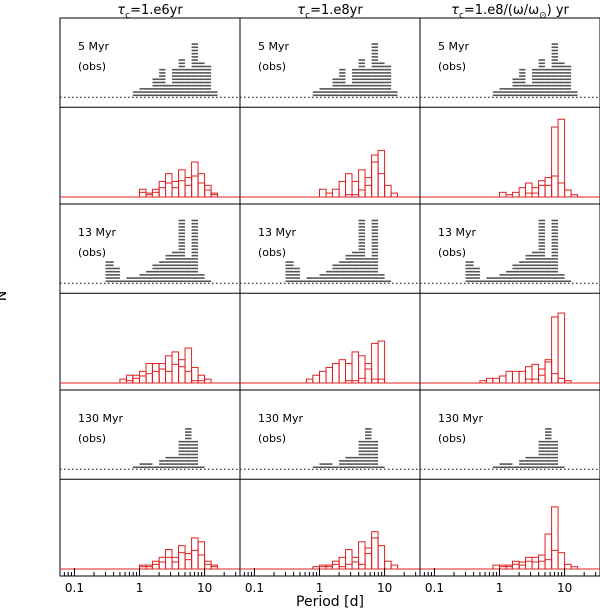  What do you see at coordinates (74, 588) in the screenshot?
I see `x-tick-label: 0.1` at bounding box center [74, 588].